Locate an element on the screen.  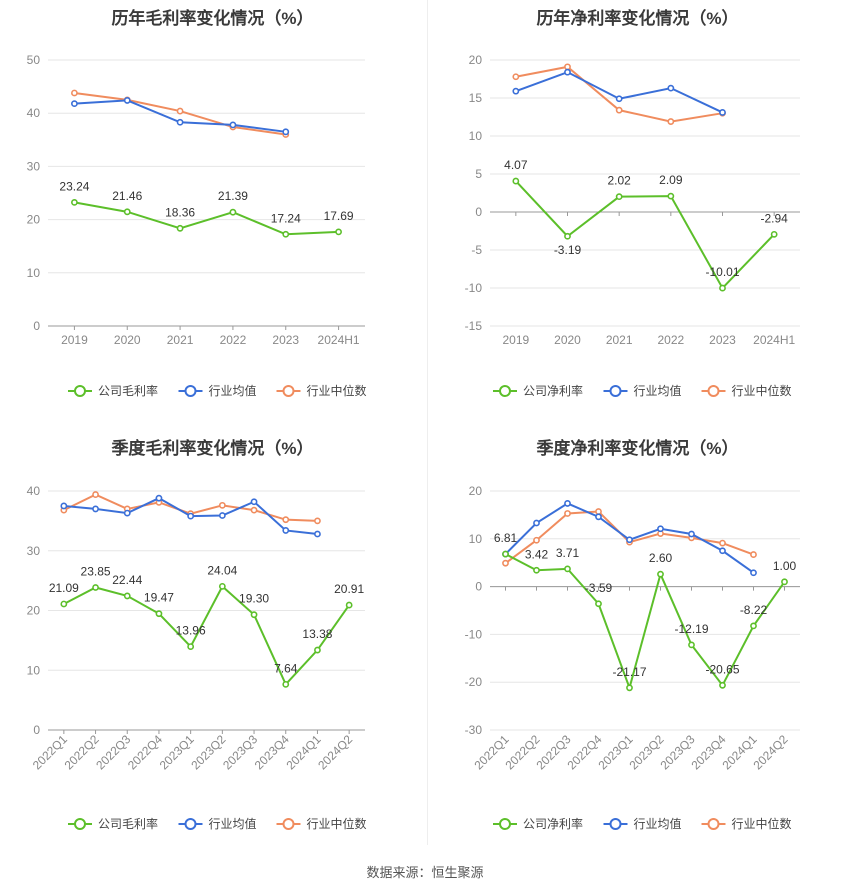
y-tick-label: 50 is located at coordinates (34, 60).